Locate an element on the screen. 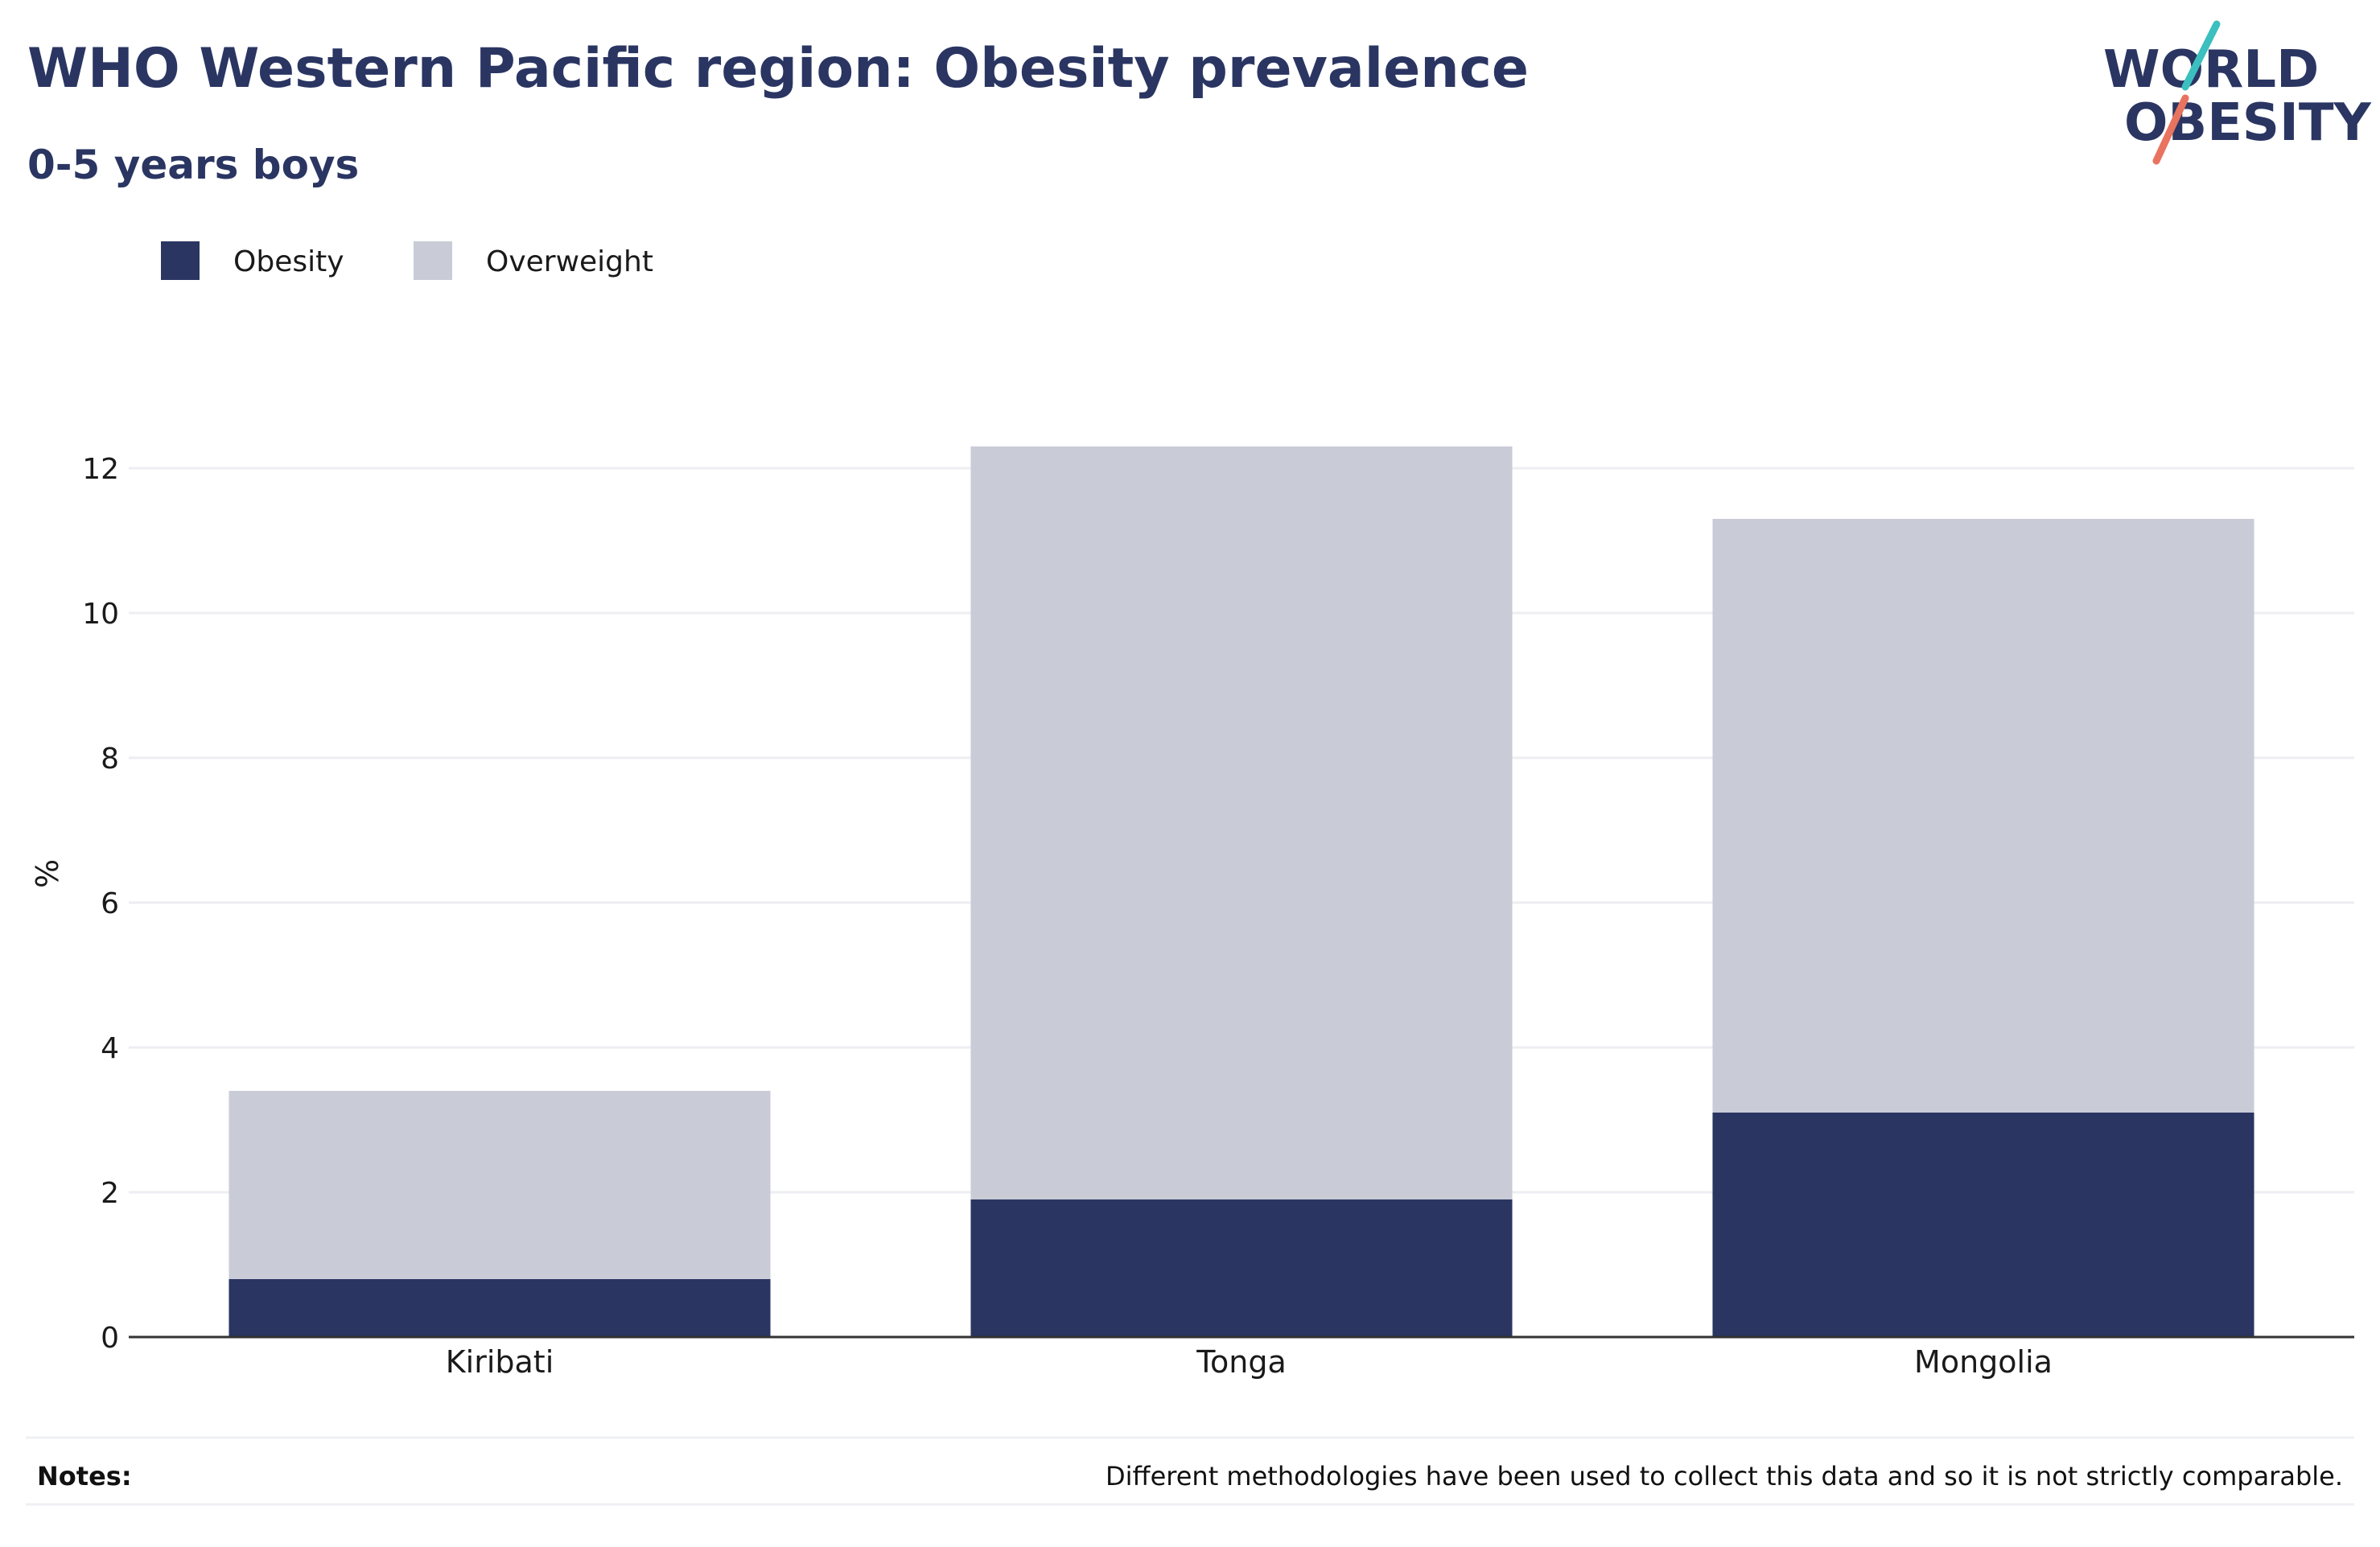  bar-obesity-tonga is located at coordinates (1242, 1268).